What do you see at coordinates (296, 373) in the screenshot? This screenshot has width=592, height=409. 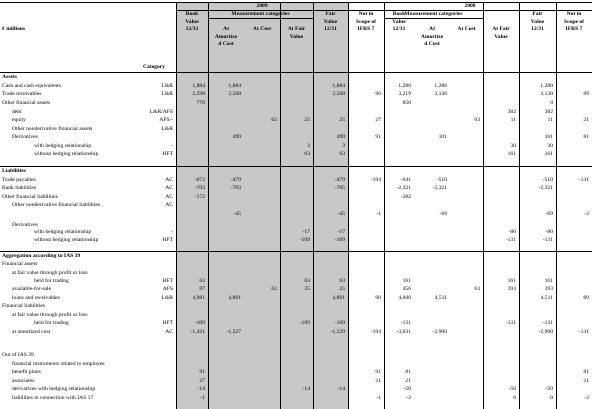 I see `table-row: benefit plans 91 91 81 81` at bounding box center [296, 373].